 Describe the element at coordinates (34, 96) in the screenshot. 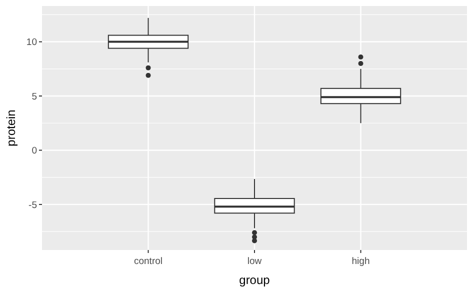

I see `y-tick-label: 5` at that location.